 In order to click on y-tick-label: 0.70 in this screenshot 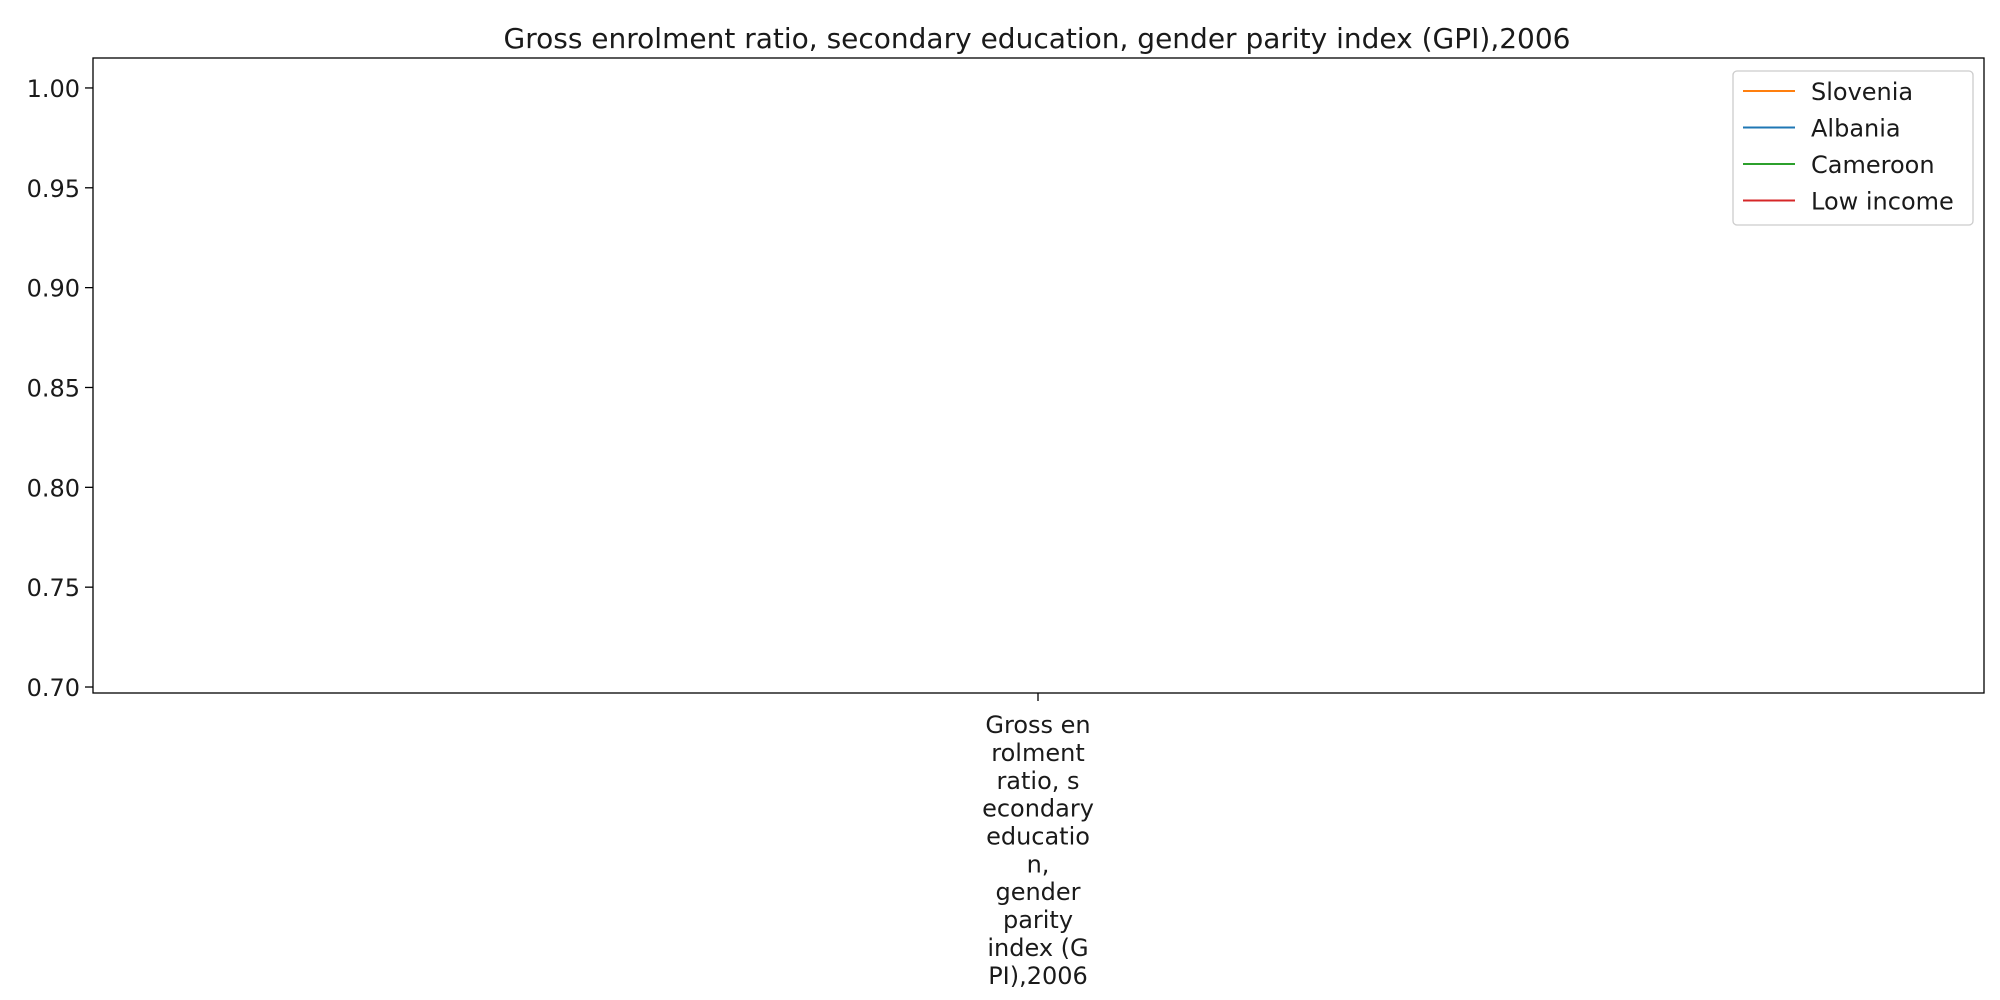, I will do `click(53, 688)`.